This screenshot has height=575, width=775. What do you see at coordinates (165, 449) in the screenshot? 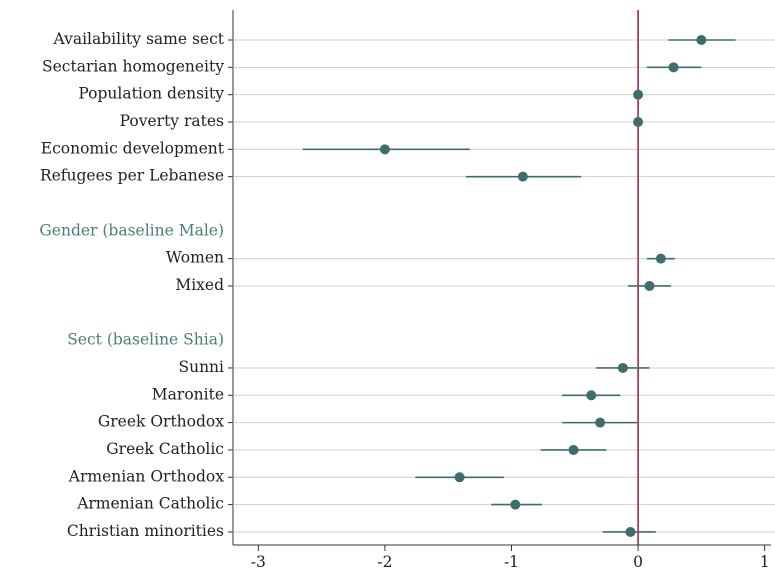
I see `y-tick-label: Greek Catholic` at bounding box center [165, 449].